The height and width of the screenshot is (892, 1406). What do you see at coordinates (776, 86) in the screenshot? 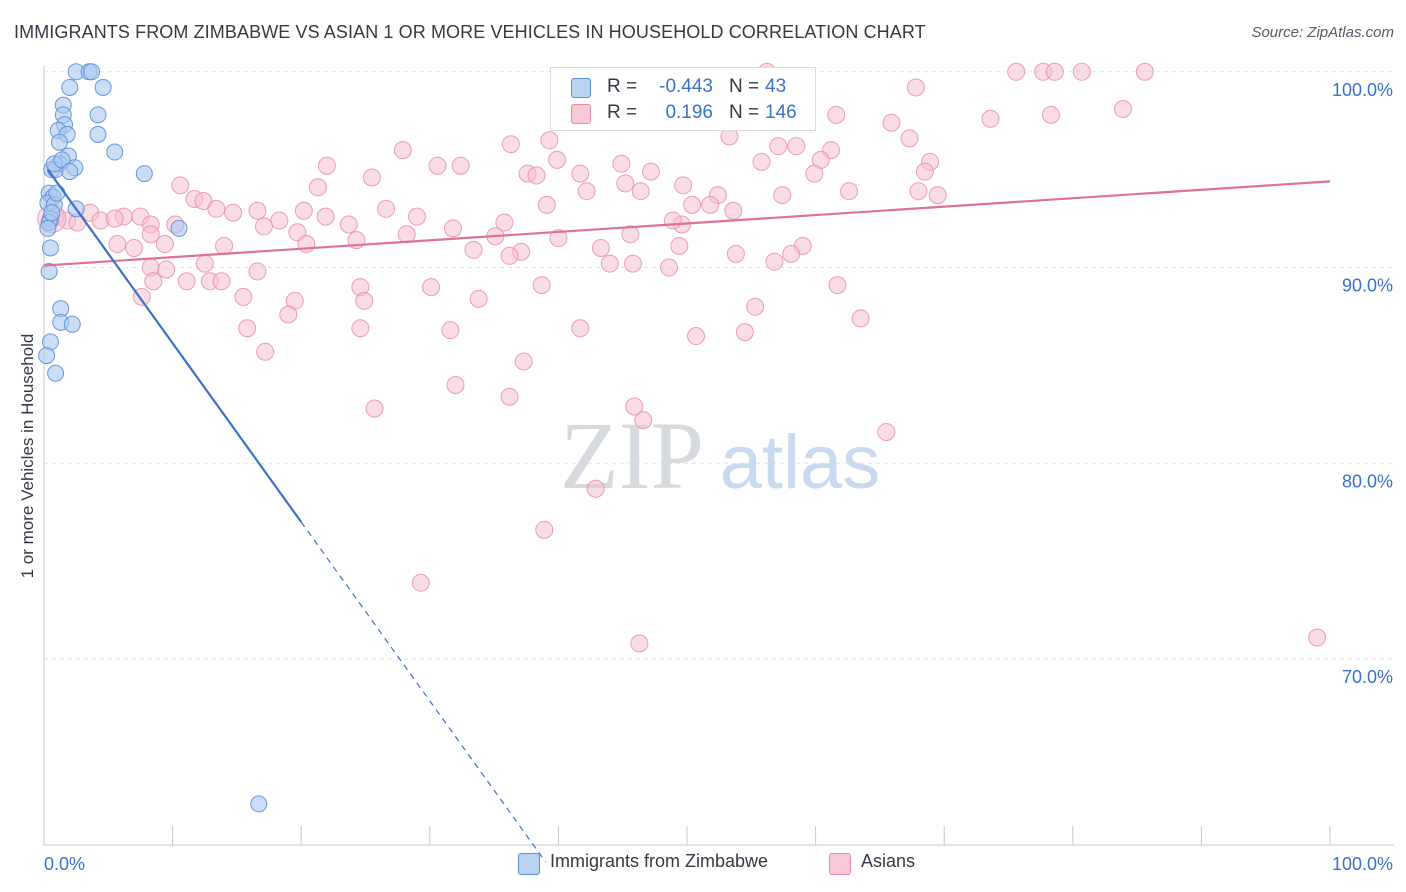
I see `legend-n-value: 43` at bounding box center [776, 86].